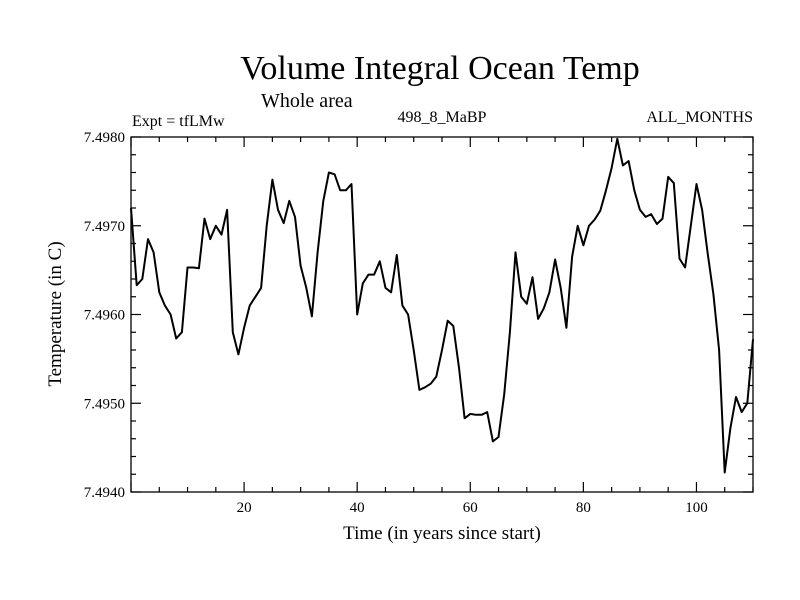 The image size is (800, 600). What do you see at coordinates (244, 508) in the screenshot?
I see `x-tick-label: 20` at bounding box center [244, 508].